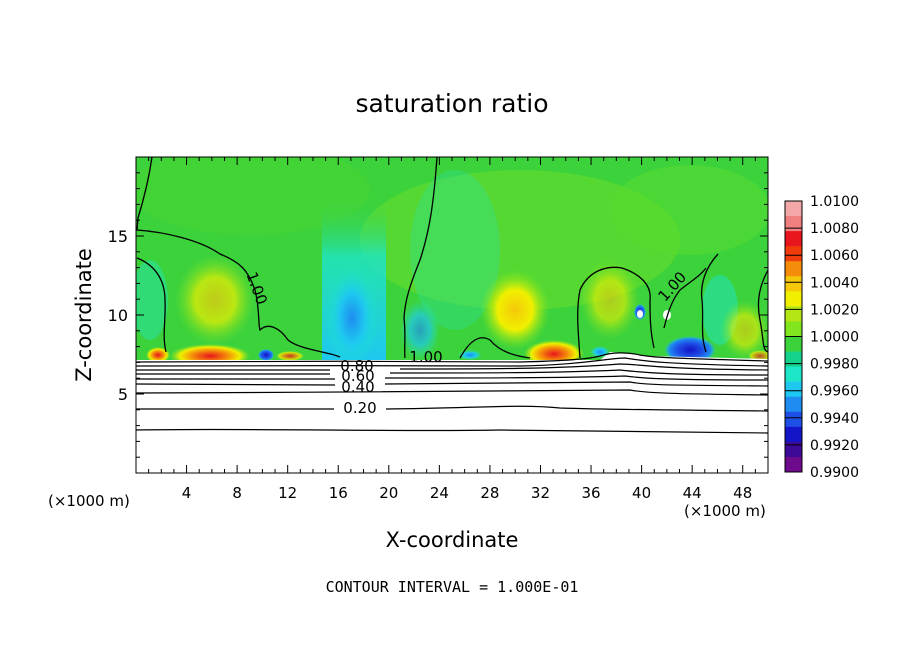  Describe the element at coordinates (237, 493) in the screenshot. I see `x-tick-label: 8` at that location.